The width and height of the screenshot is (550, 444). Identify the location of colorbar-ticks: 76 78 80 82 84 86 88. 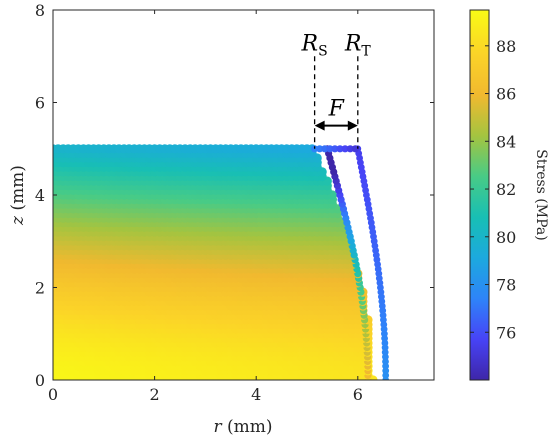
(493, 189).